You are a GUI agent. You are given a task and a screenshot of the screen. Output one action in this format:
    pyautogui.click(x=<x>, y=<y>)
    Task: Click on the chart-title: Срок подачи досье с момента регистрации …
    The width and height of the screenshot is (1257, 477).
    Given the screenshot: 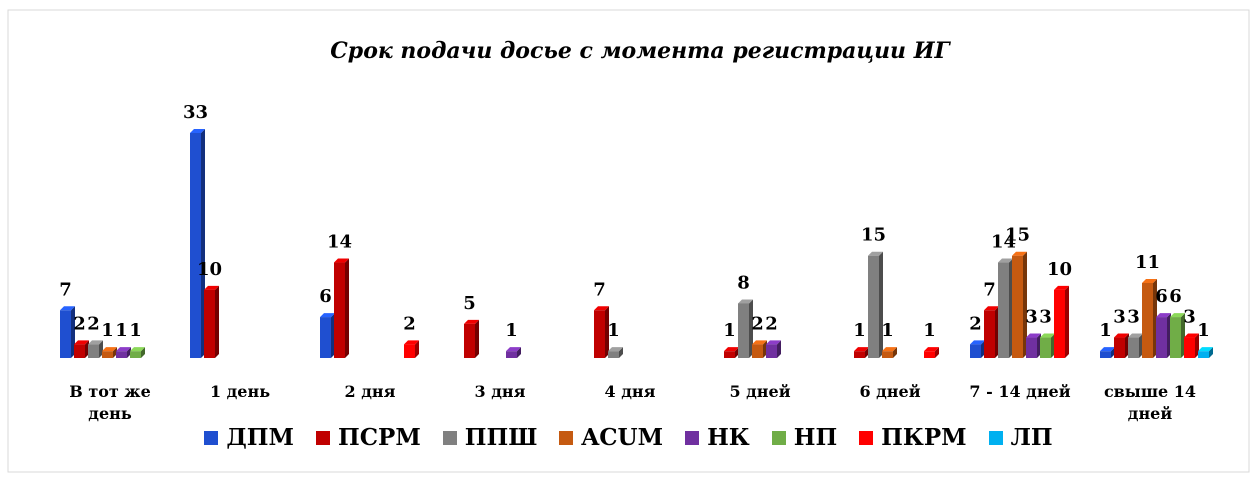 What is the action you would take?
    pyautogui.click(x=640, y=51)
    